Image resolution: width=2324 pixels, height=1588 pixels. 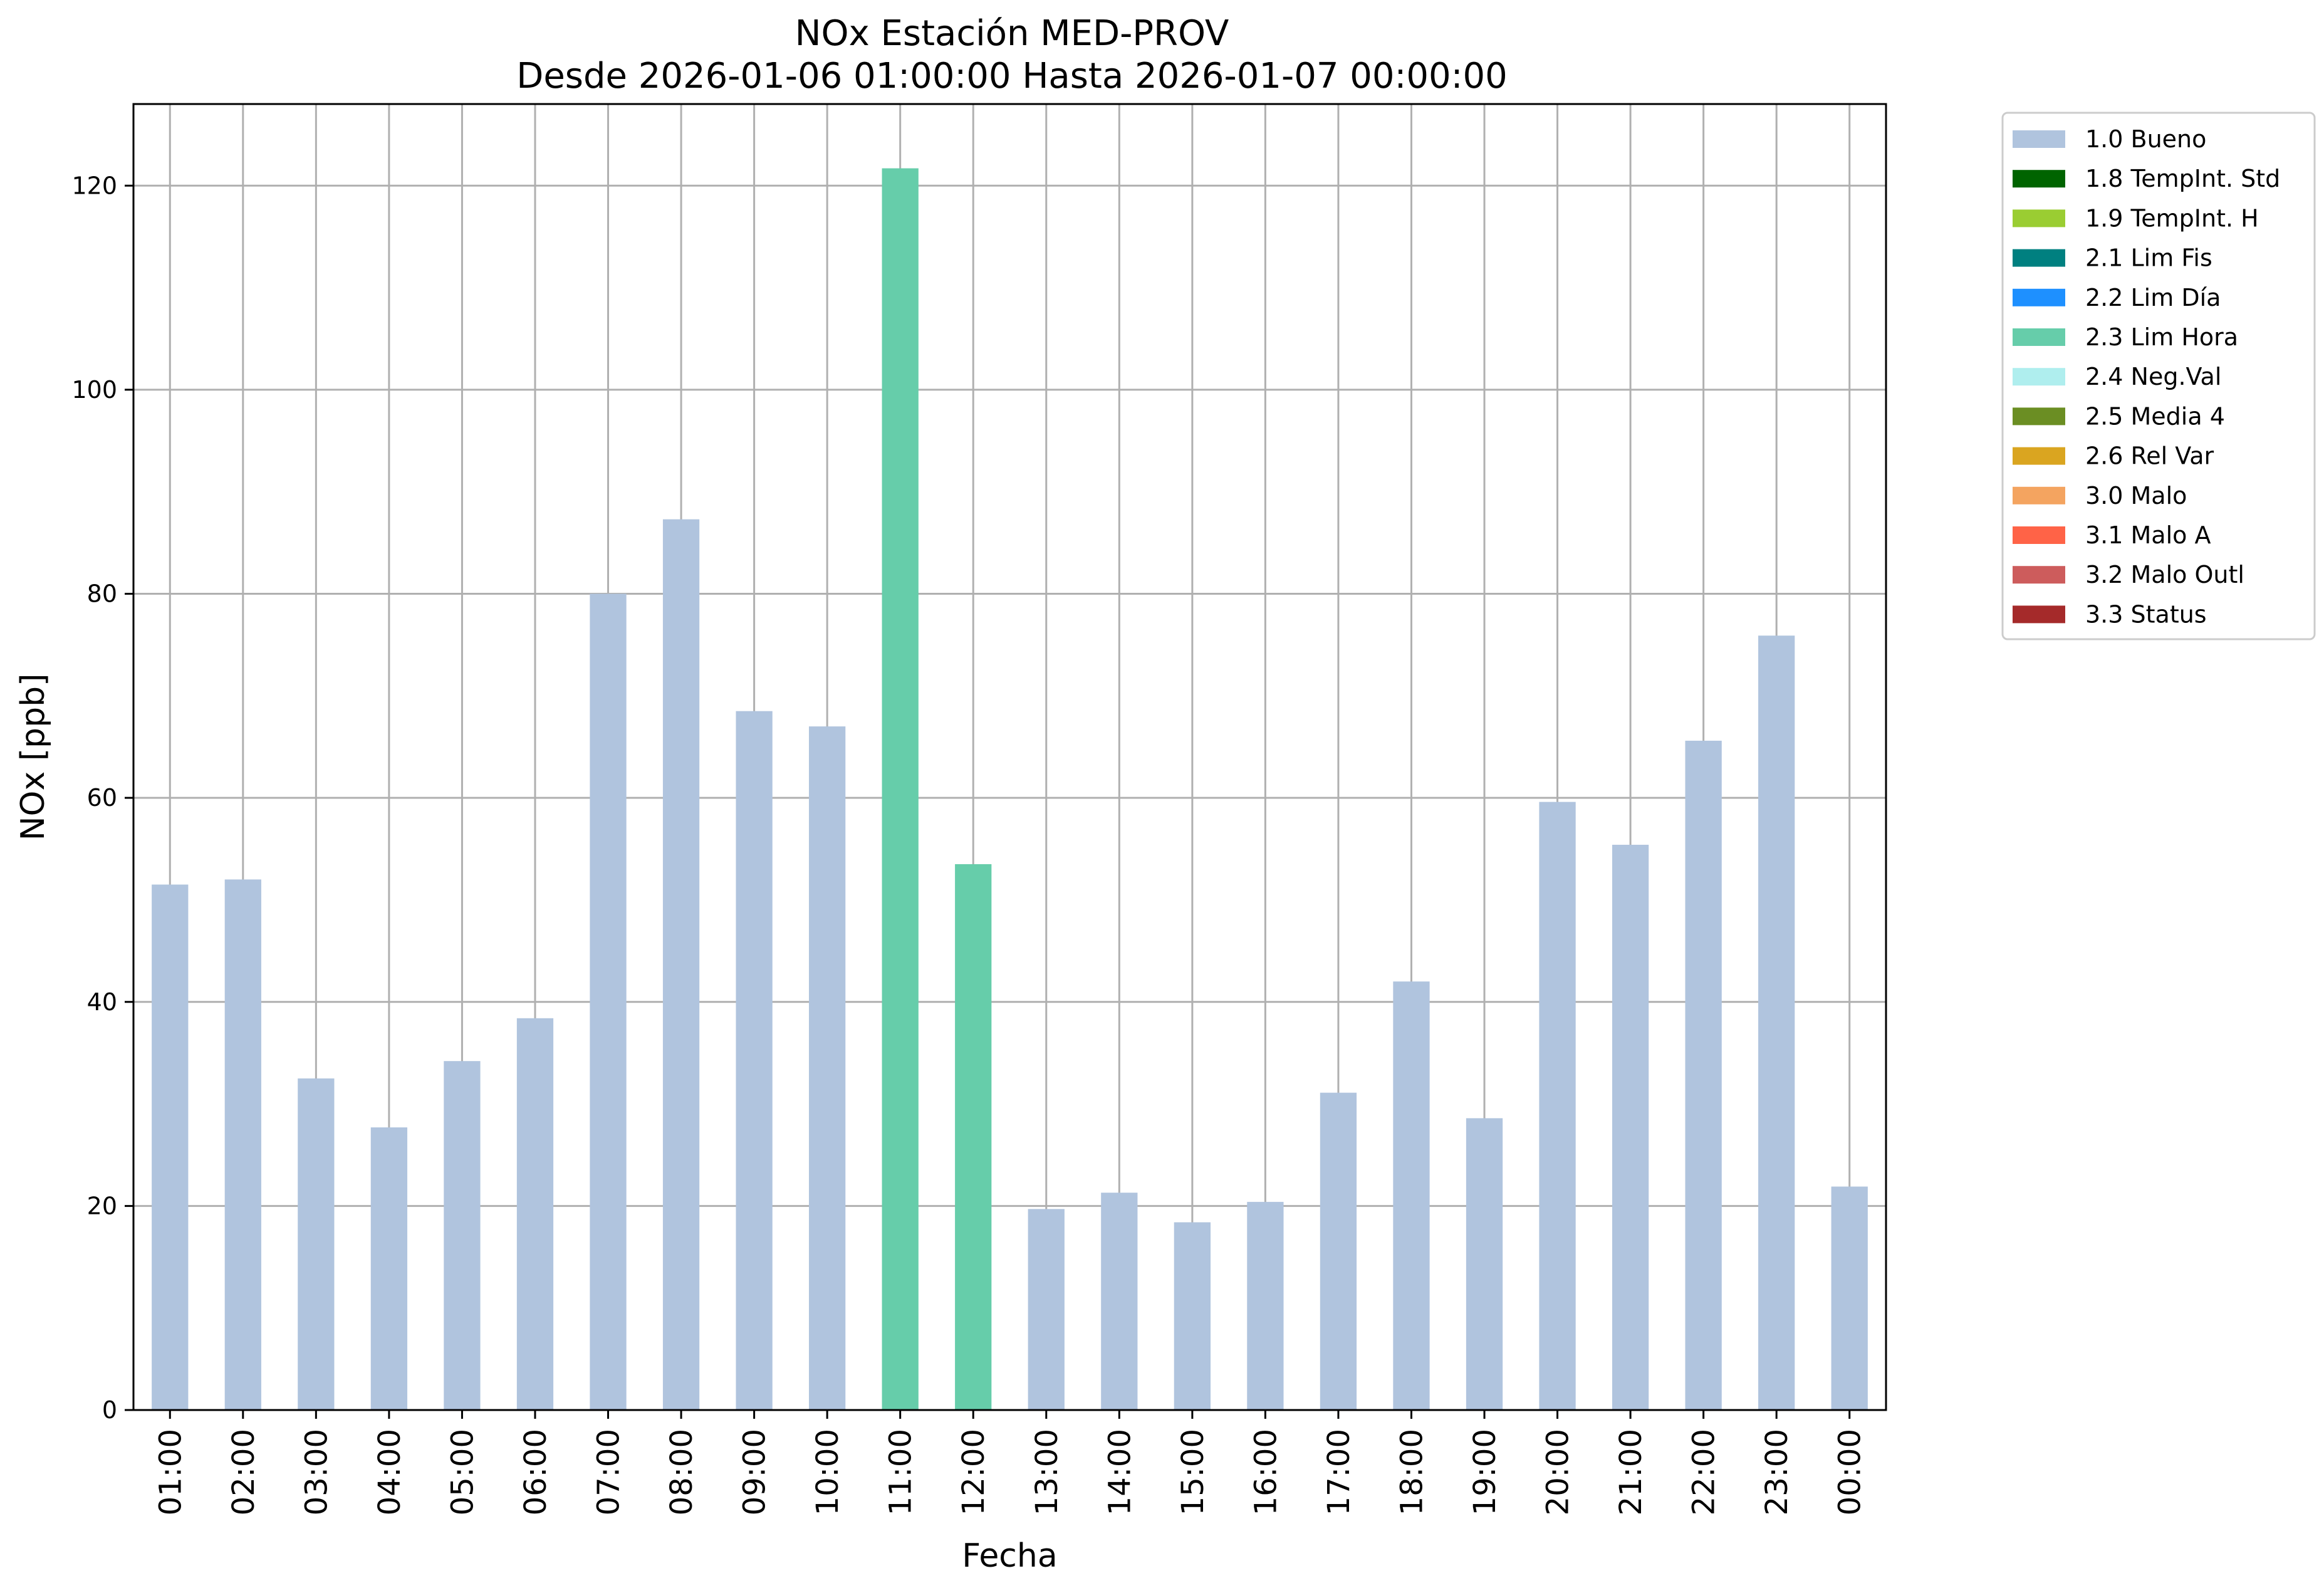 I want to click on x-tick-label: 06:00, so click(x=535, y=1472).